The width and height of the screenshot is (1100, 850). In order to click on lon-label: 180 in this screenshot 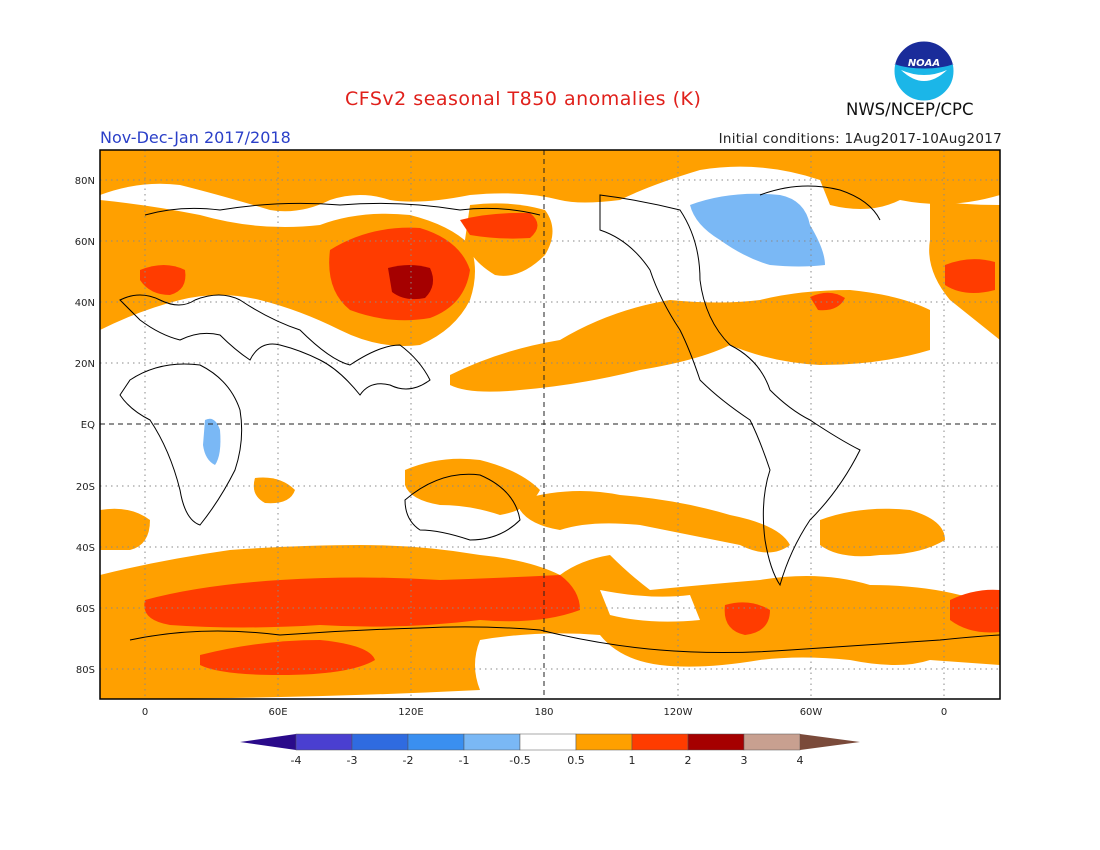, I will do `click(543, 712)`.